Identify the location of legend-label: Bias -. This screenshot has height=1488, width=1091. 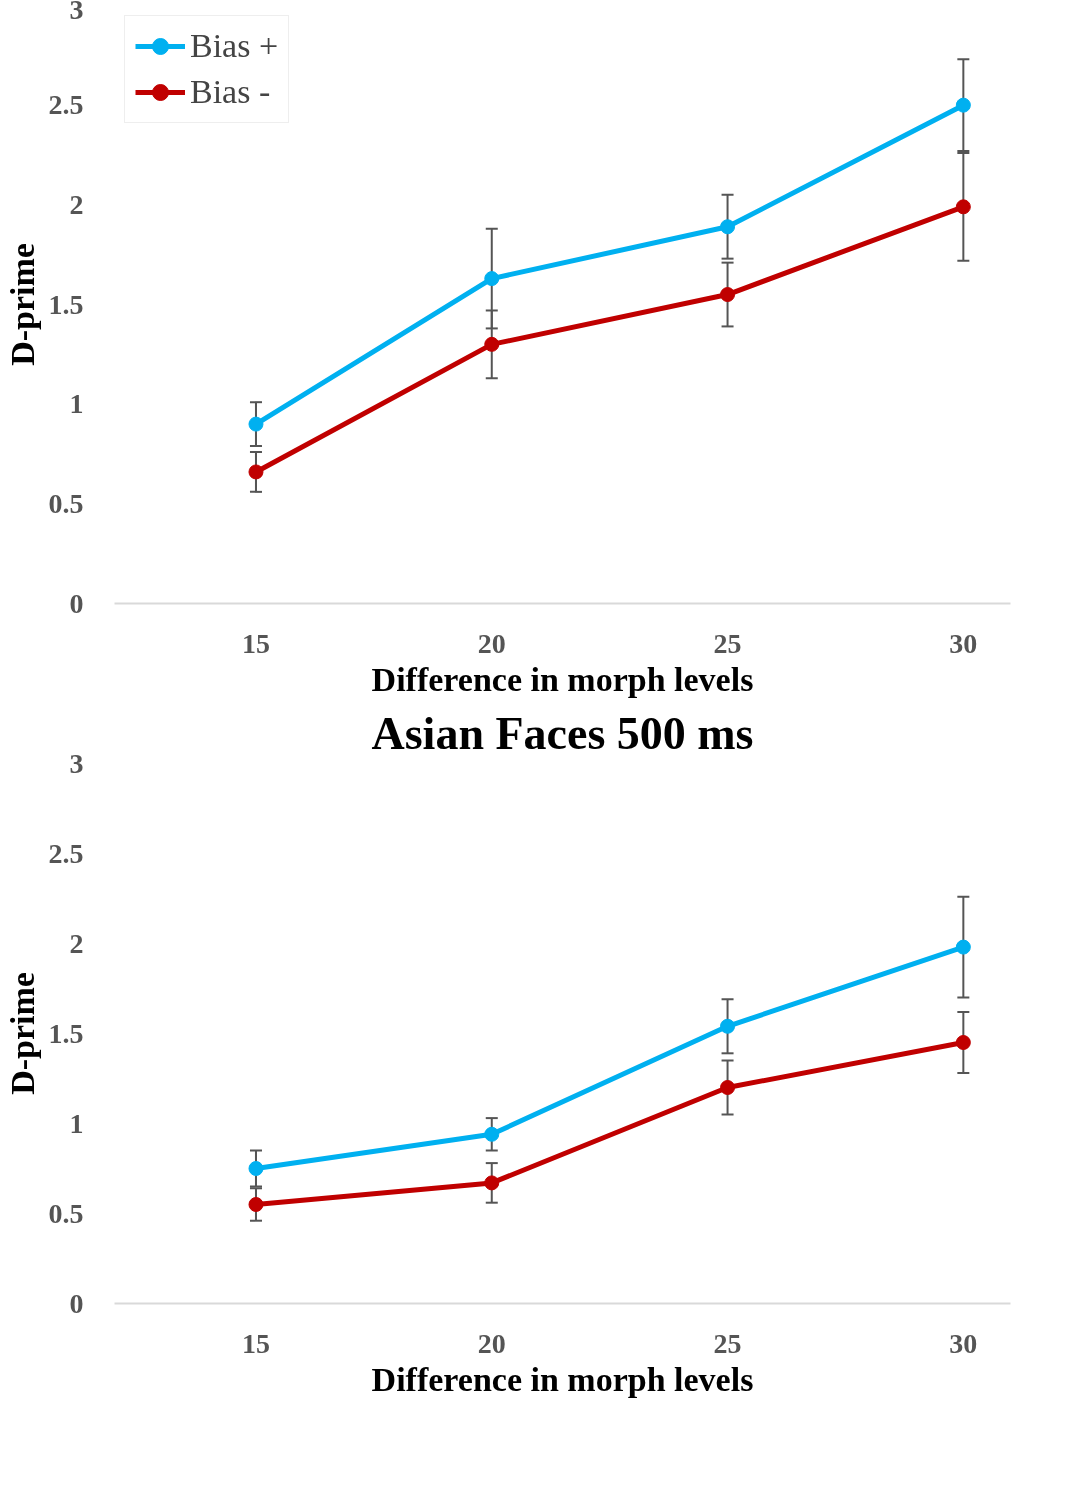
(230, 92).